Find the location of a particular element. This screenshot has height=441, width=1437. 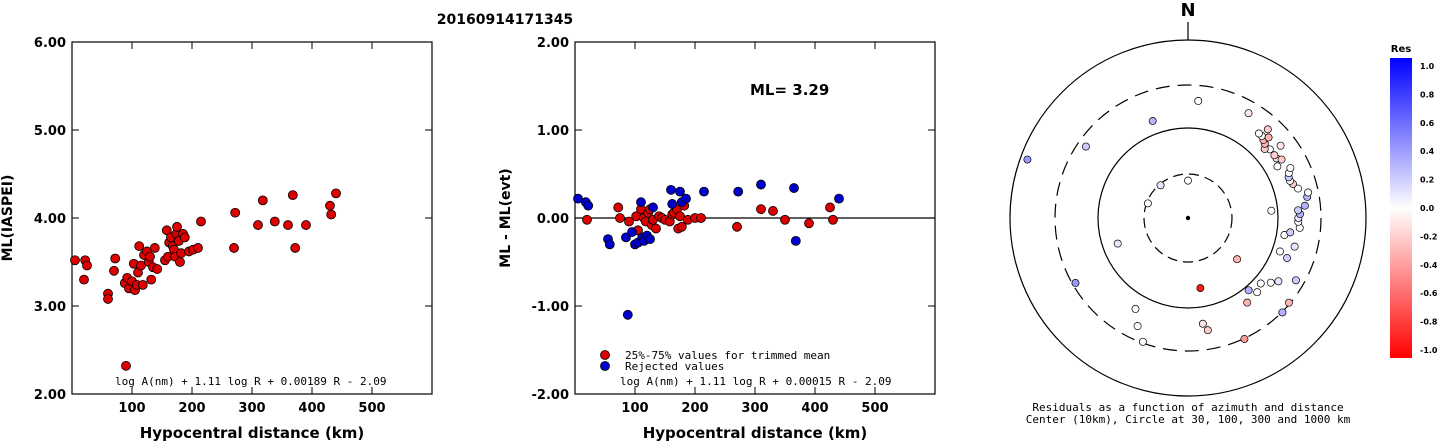

colorbar-tick-label: -0.4 is located at coordinates (1428, 265).